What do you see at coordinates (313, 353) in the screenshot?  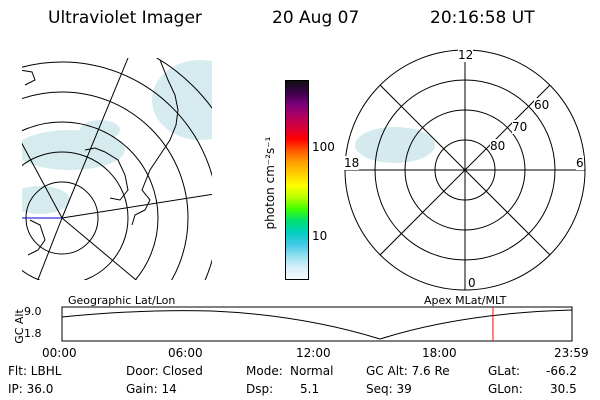 I see `time-tick-1200: 12:00` at bounding box center [313, 353].